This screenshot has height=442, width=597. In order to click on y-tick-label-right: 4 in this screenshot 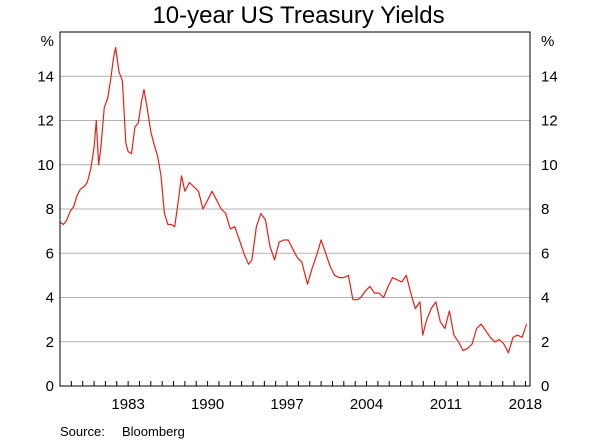, I will do `click(545, 298)`.